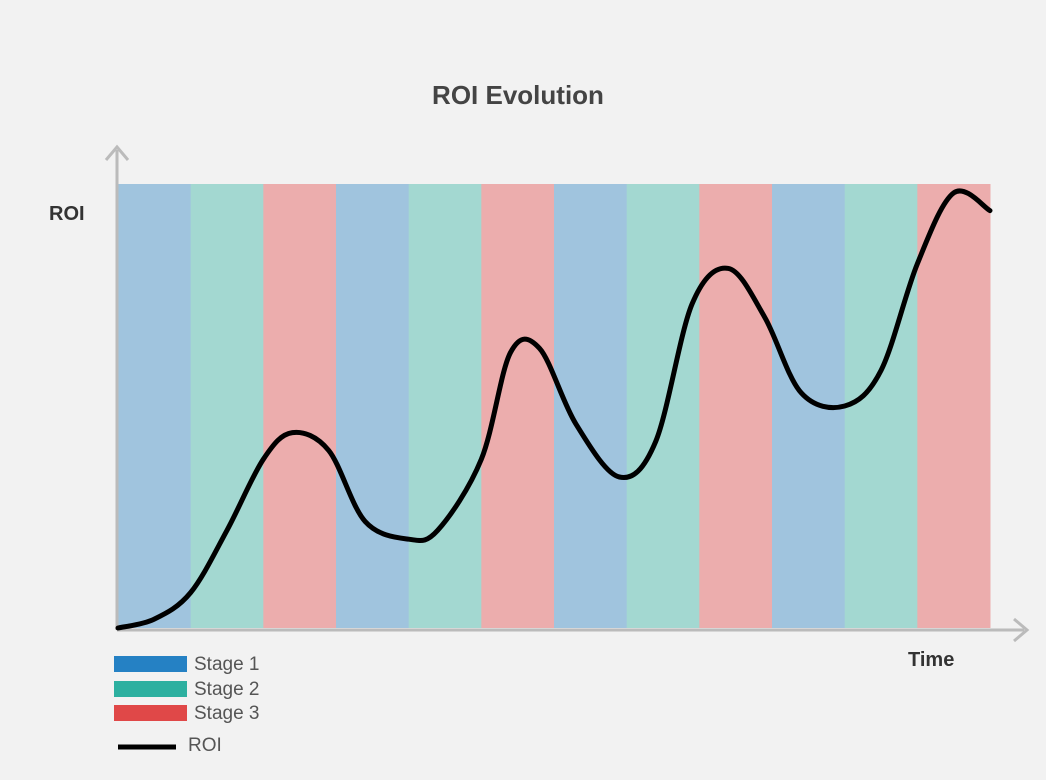 The width and height of the screenshot is (1046, 780). I want to click on legend-label-1: Stage 1, so click(227, 664).